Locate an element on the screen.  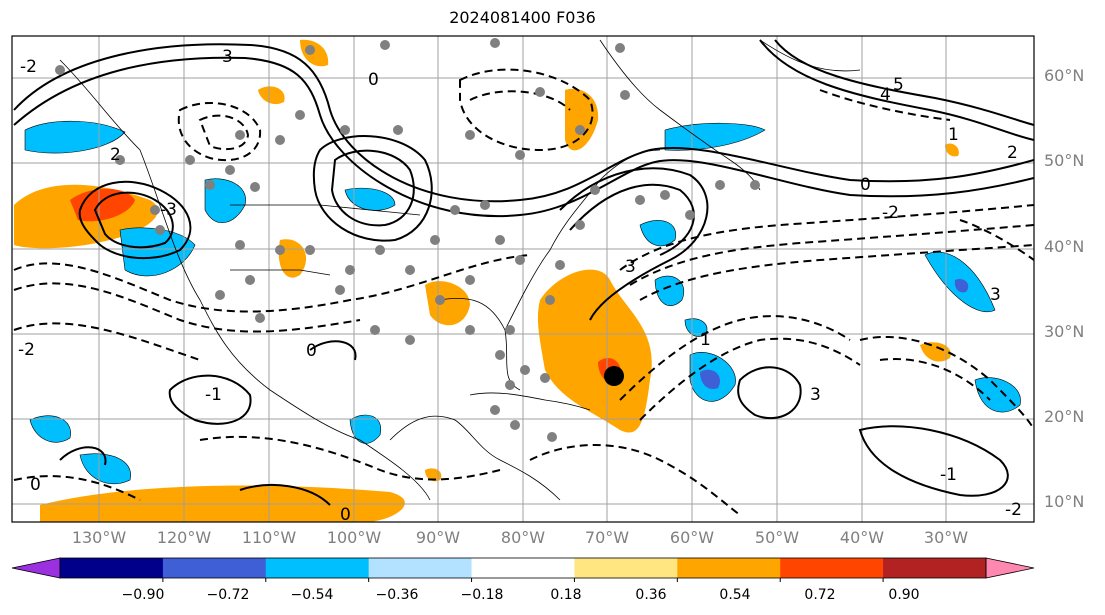
lon-label: 80°W is located at coordinates (523, 537).